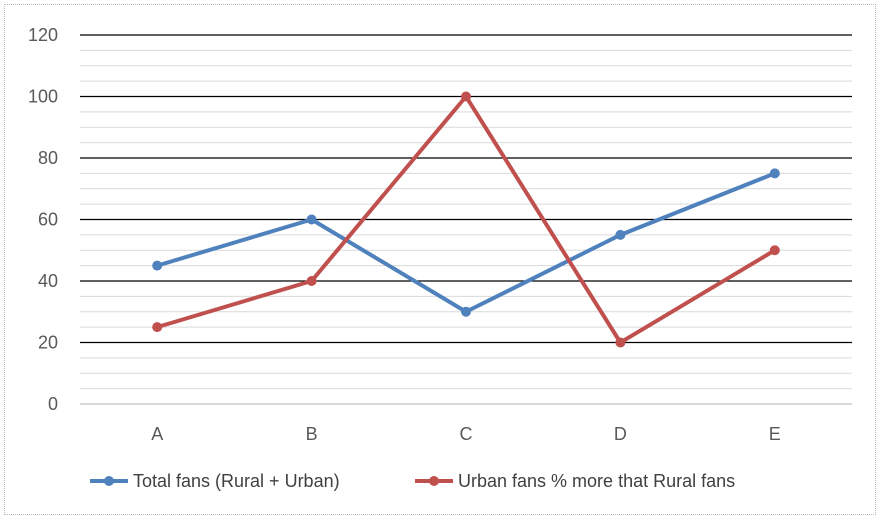 This screenshot has height=523, width=886. Describe the element at coordinates (48, 220) in the screenshot. I see `y-tick-label: 60` at that location.